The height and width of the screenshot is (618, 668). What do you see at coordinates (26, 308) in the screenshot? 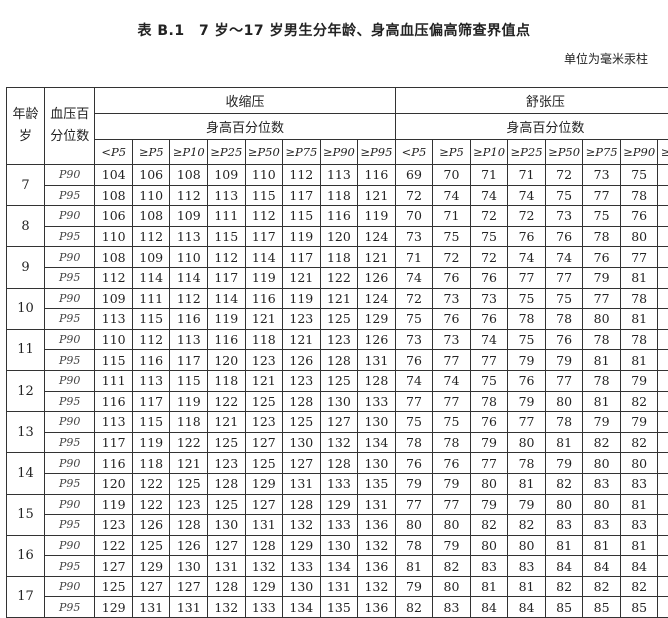
I see `age-cell: 10` at bounding box center [26, 308].